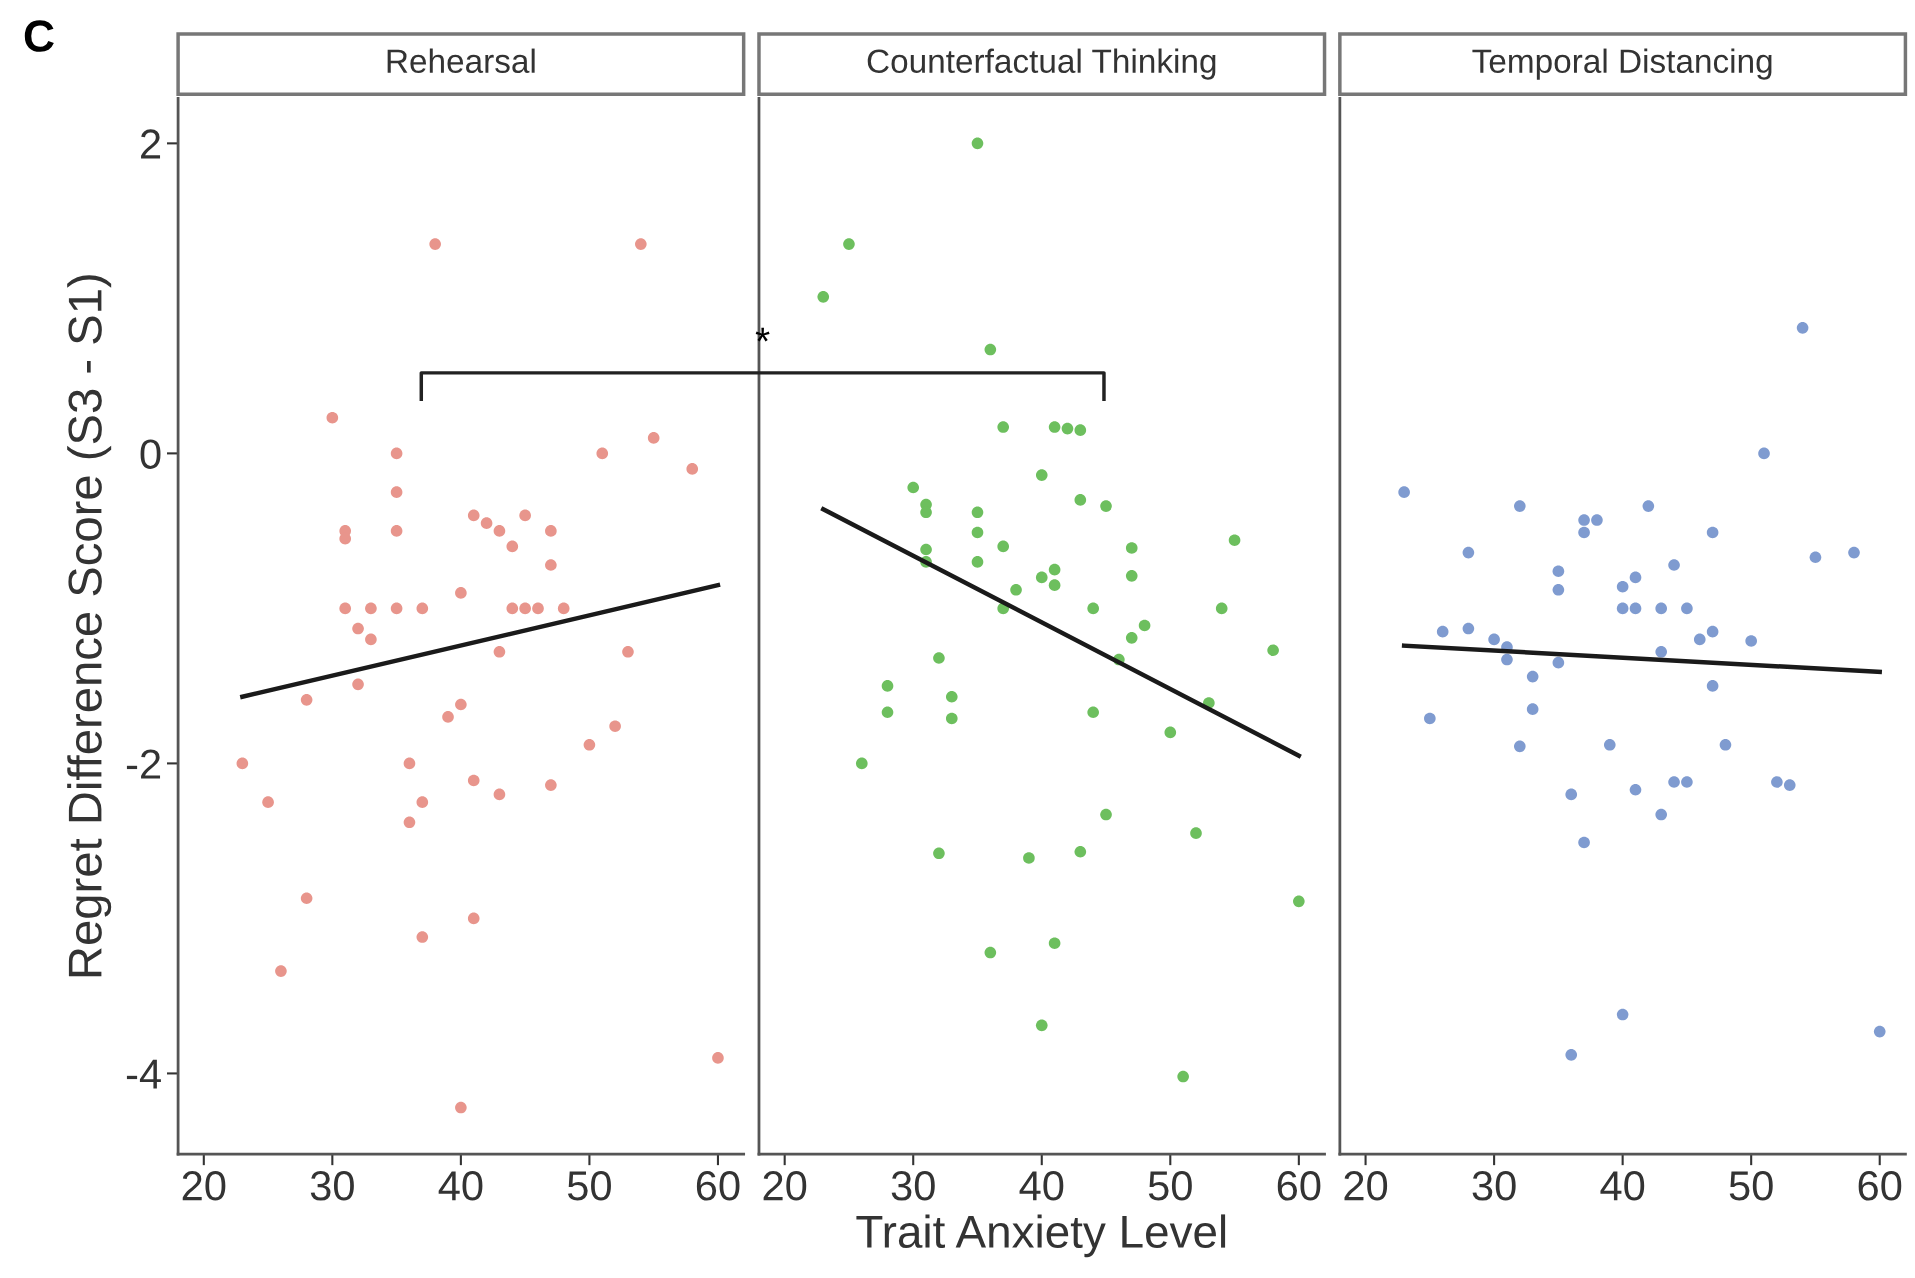 The height and width of the screenshot is (1278, 1915). What do you see at coordinates (150, 454) in the screenshot?
I see `y-tick-label: 0` at bounding box center [150, 454].